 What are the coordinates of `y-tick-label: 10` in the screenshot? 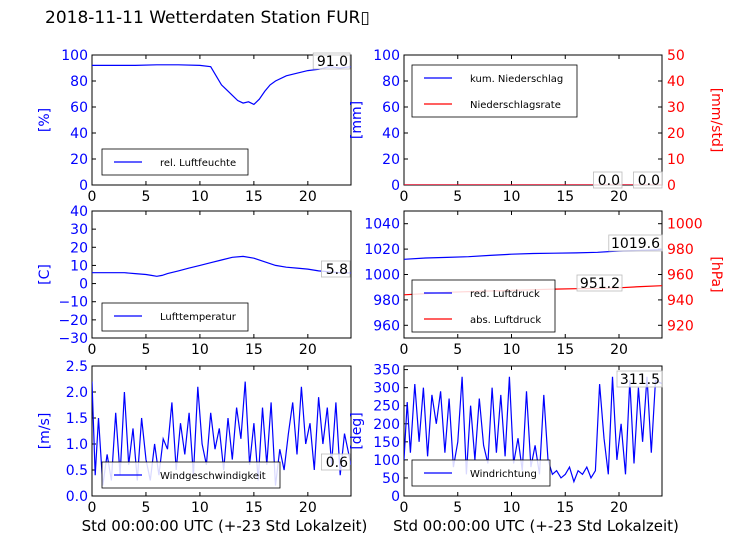 It's located at (79, 266).